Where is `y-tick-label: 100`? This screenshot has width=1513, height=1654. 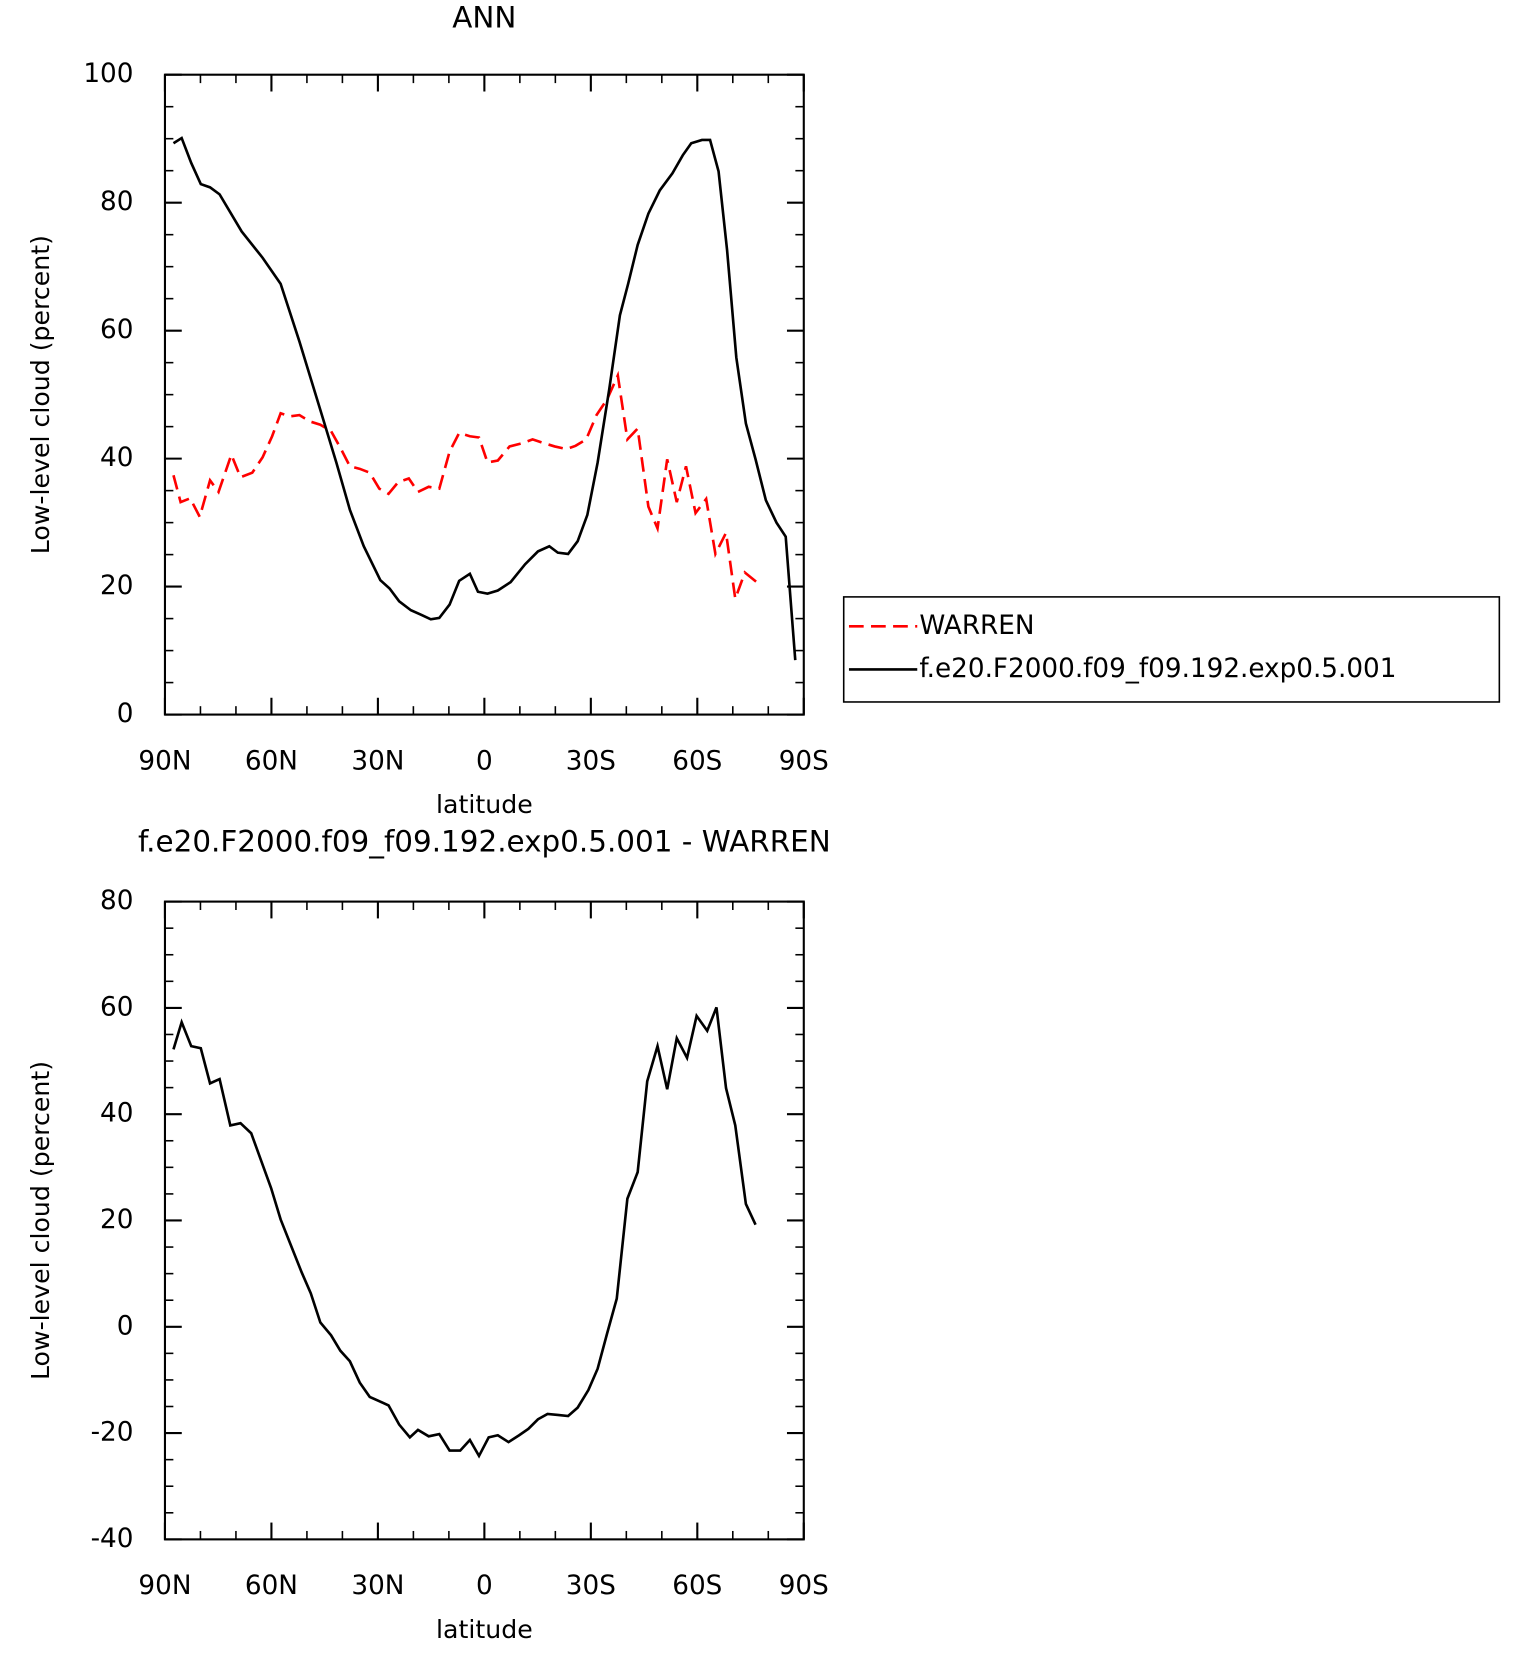 y-tick-label: 100 is located at coordinates (108, 74).